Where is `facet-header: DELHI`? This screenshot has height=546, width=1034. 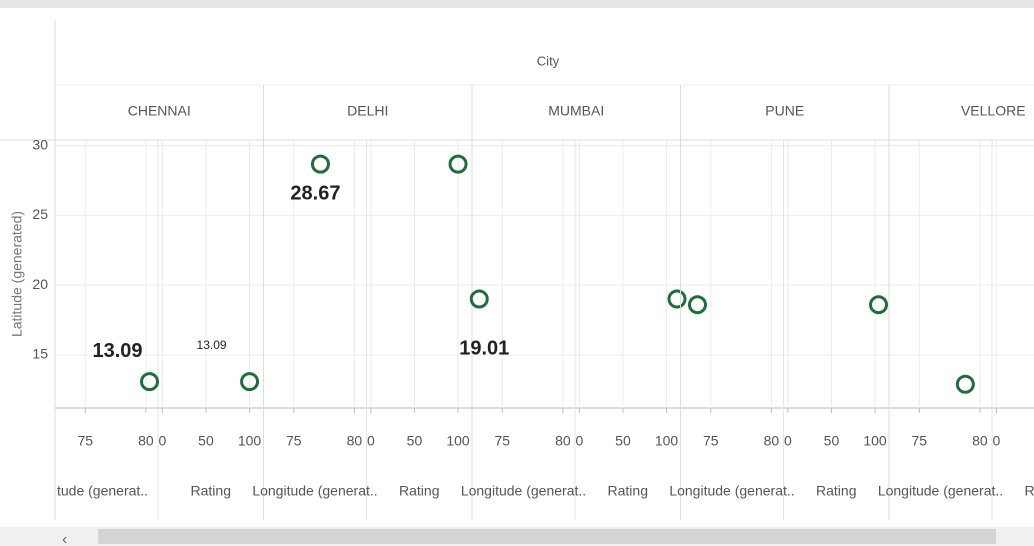 facet-header: DELHI is located at coordinates (367, 111).